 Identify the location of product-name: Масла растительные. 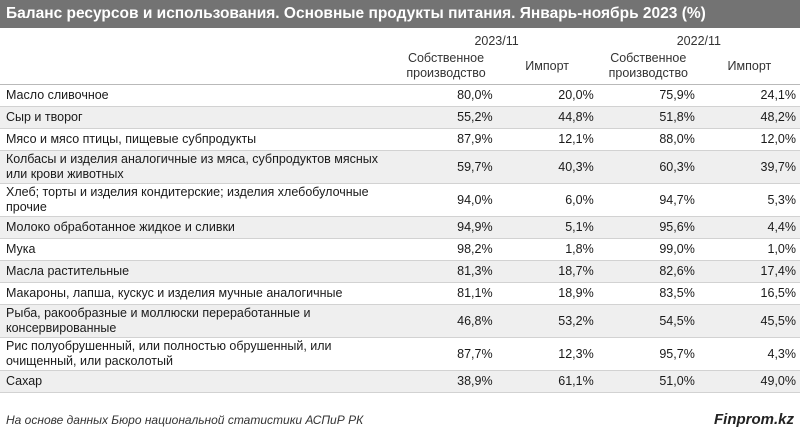
(198, 271).